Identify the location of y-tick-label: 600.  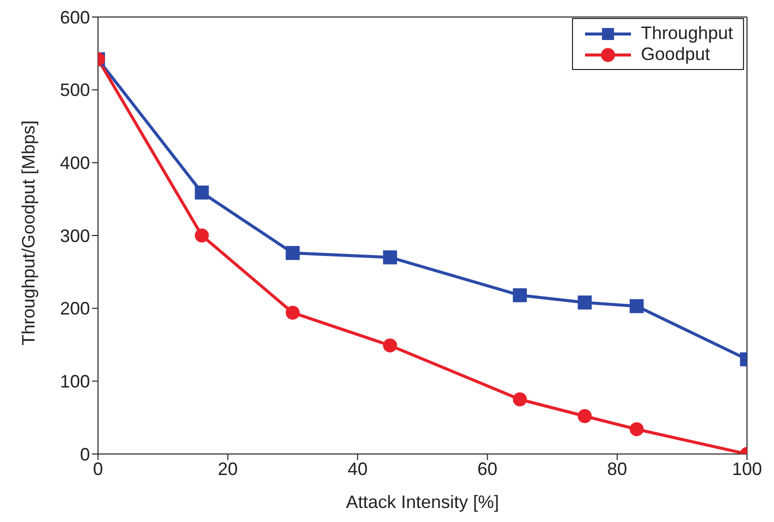
(75, 17).